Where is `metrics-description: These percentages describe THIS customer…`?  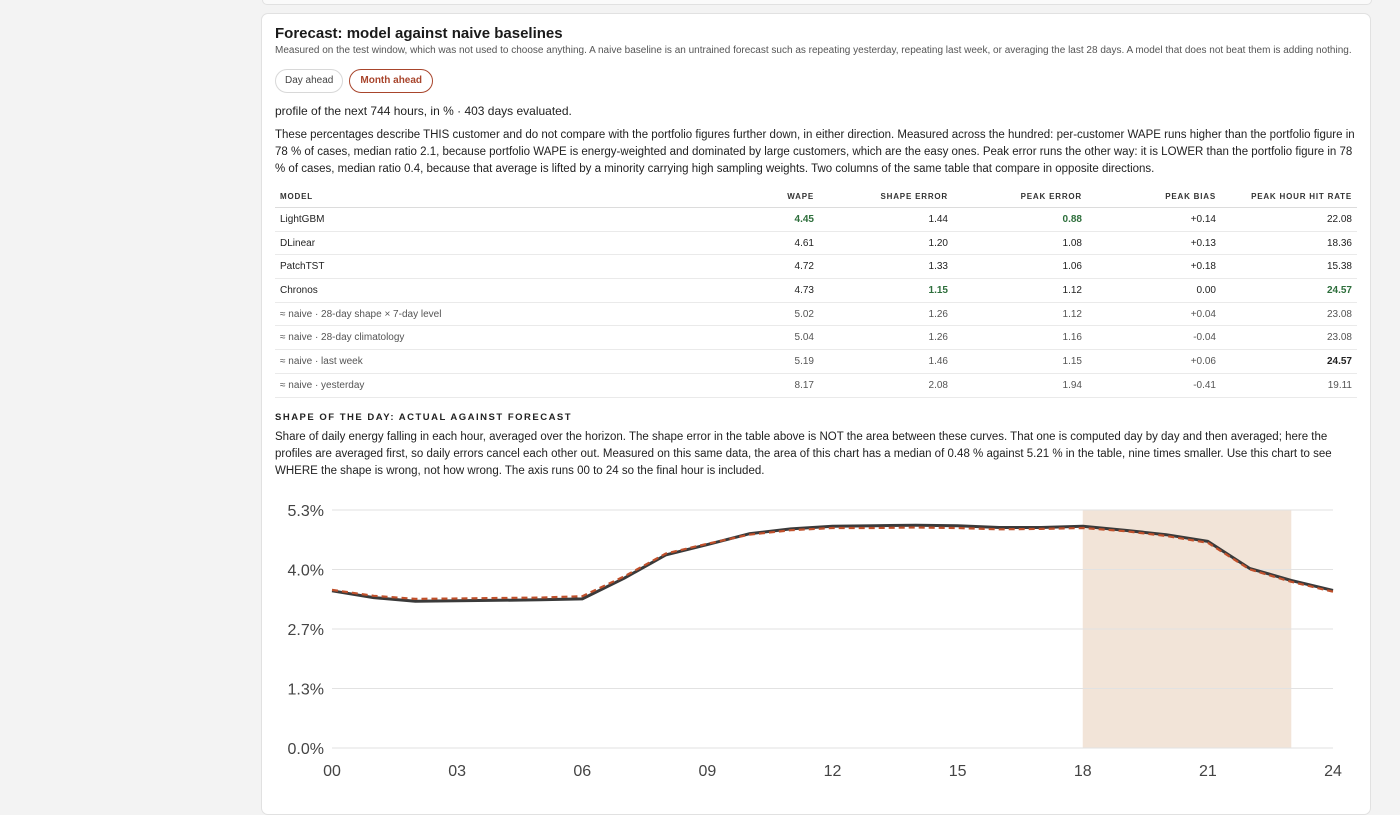
metrics-description: These percentages describe THIS customer… is located at coordinates (815, 152).